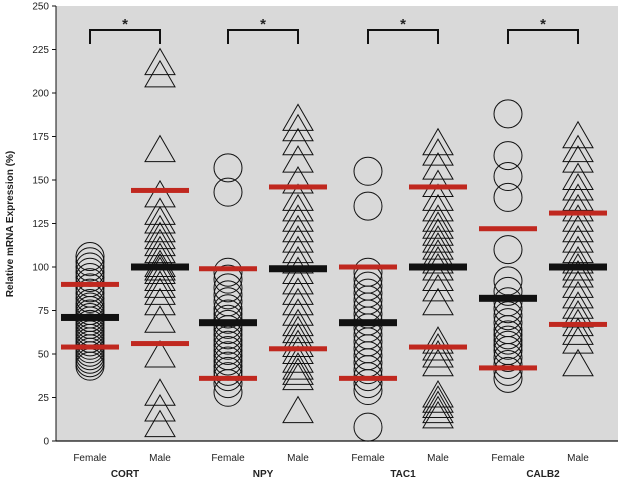 The height and width of the screenshot is (482, 624). I want to click on y-tick-label: 25, so click(44, 398).